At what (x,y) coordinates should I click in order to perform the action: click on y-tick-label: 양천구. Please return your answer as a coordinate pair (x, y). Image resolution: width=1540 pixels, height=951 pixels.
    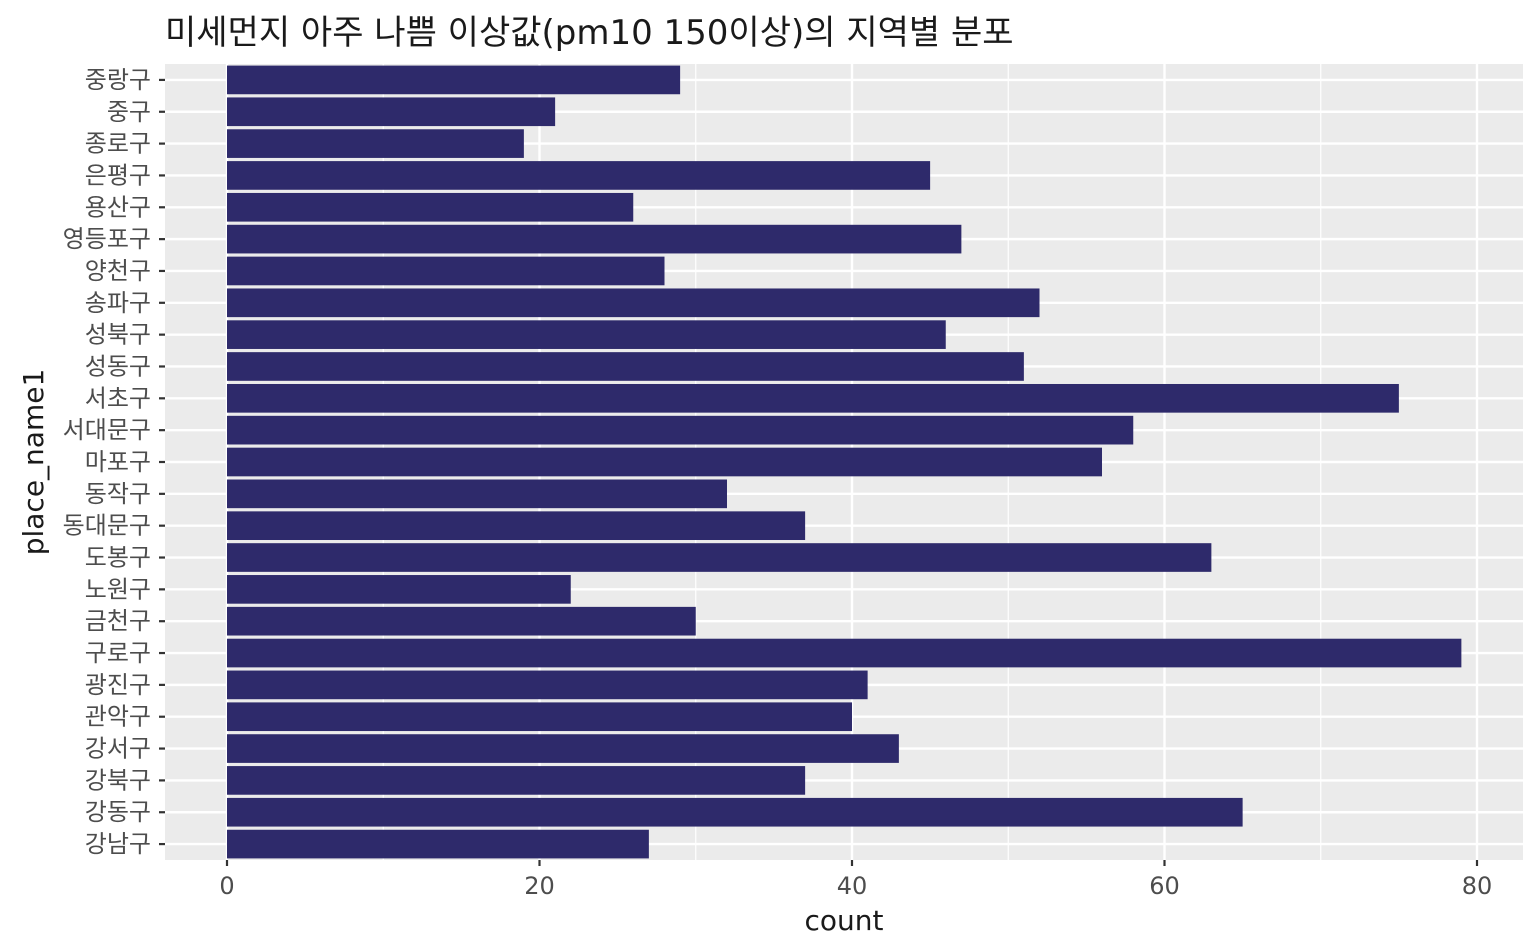
    Looking at the image, I should click on (118, 271).